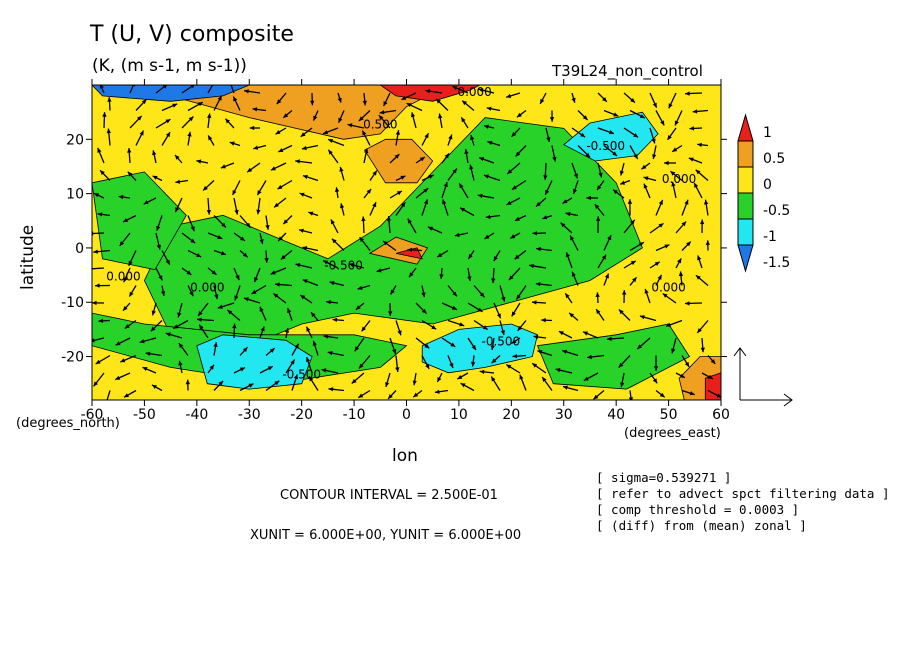 The image size is (904, 654). I want to click on x-axis-label: lon, so click(405, 456).